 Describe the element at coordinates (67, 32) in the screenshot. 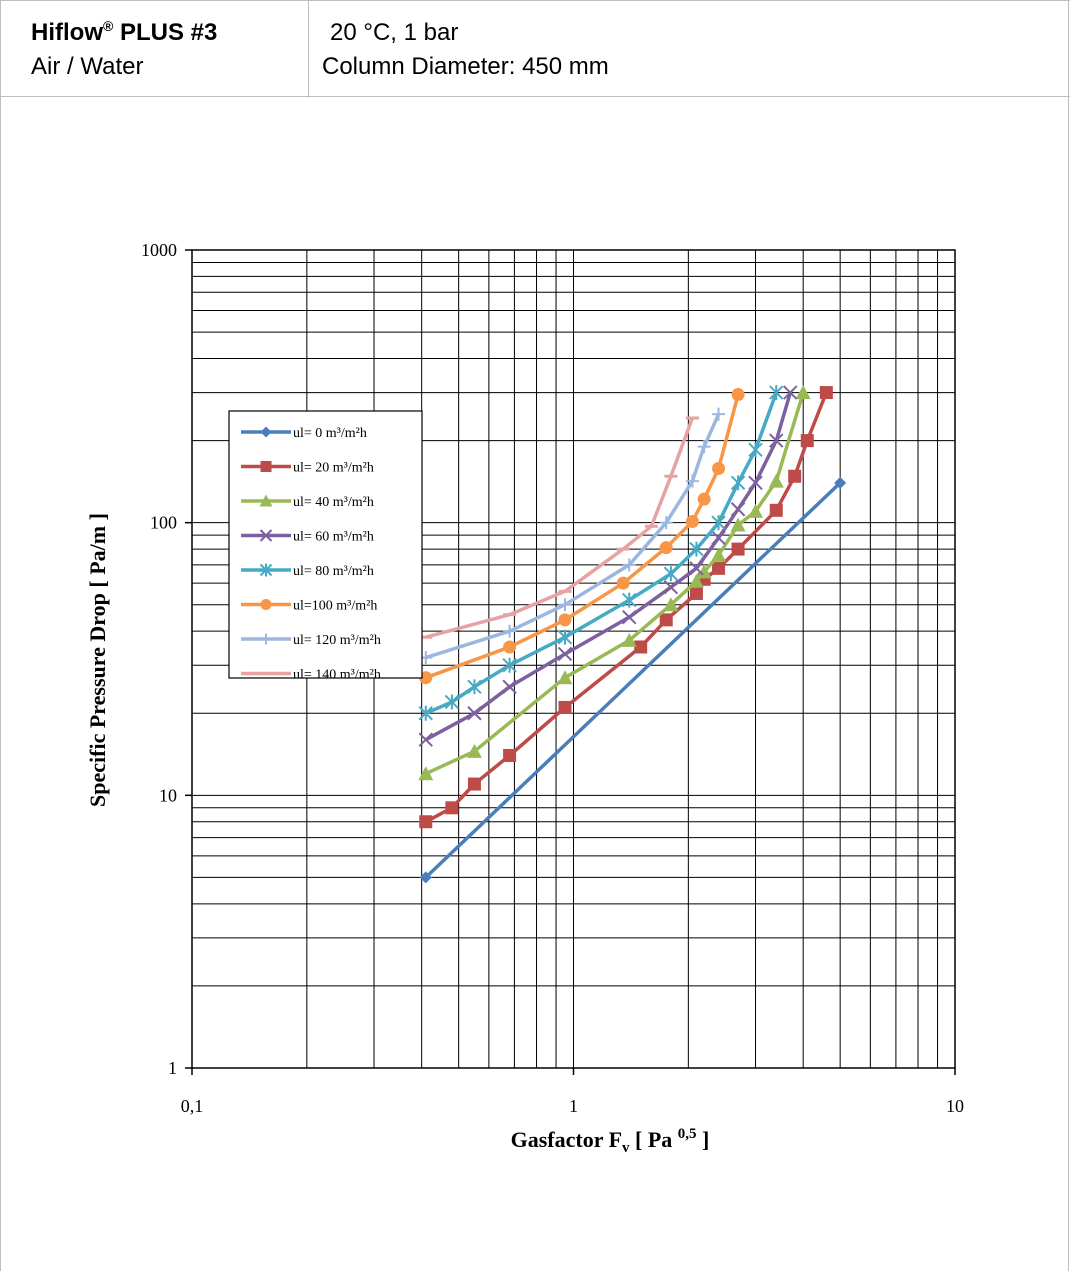

I see `product-name-text: Hiflow` at that location.